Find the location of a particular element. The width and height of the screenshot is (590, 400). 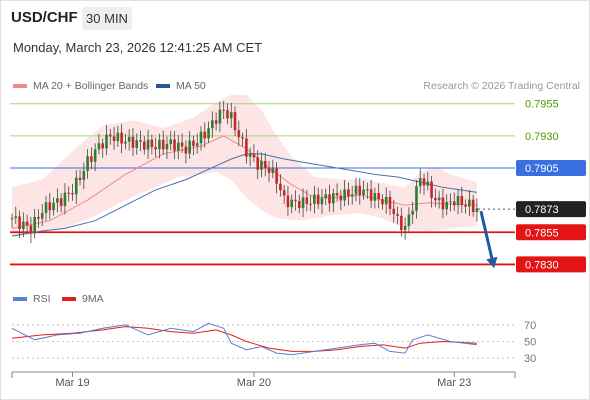

level-label-2: 0.7905 is located at coordinates (542, 169).